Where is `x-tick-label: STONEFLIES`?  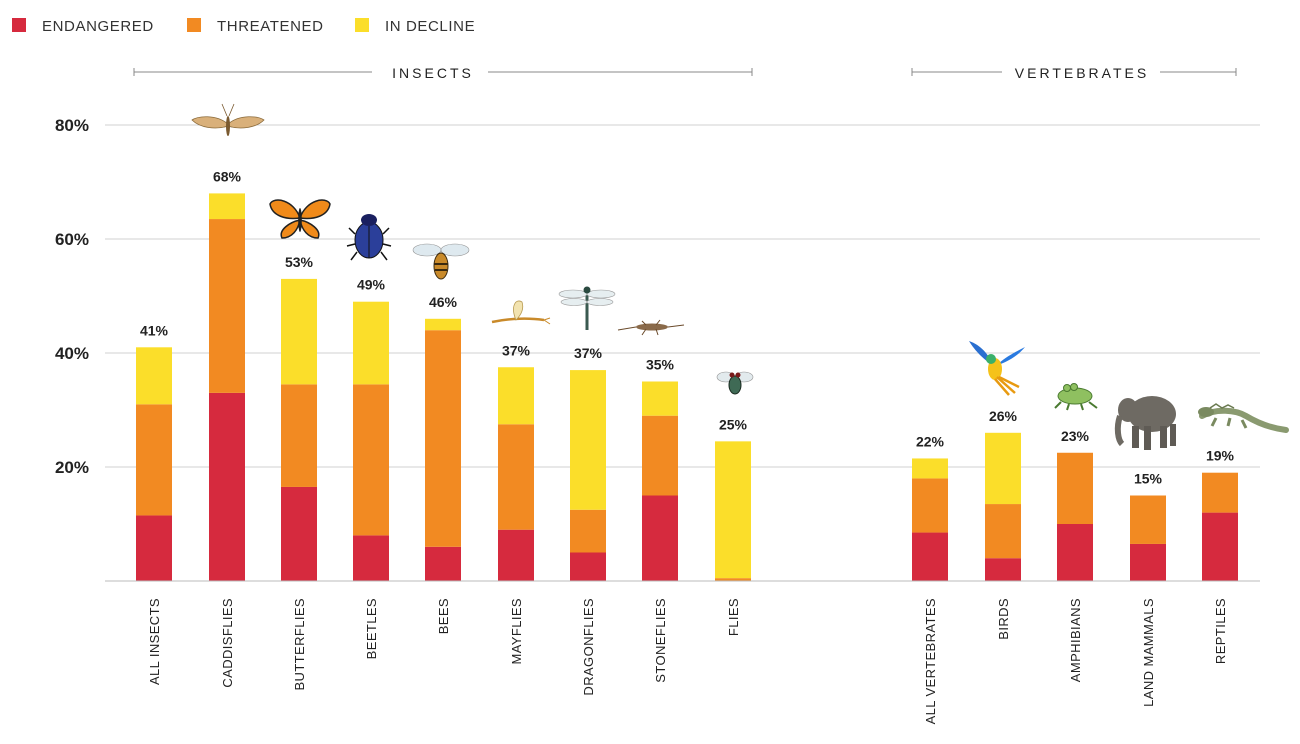 x-tick-label: STONEFLIES is located at coordinates (660, 640).